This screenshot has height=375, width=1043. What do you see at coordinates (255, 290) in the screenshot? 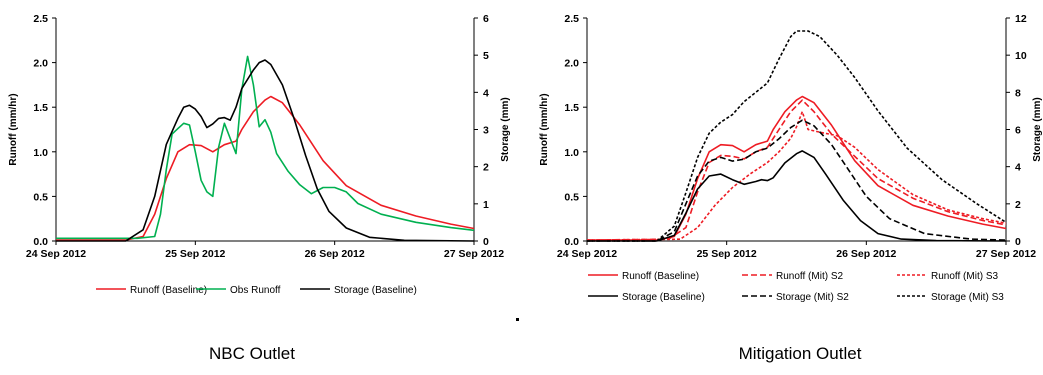
I see `legend-label: Obs Runoff` at bounding box center [255, 290].